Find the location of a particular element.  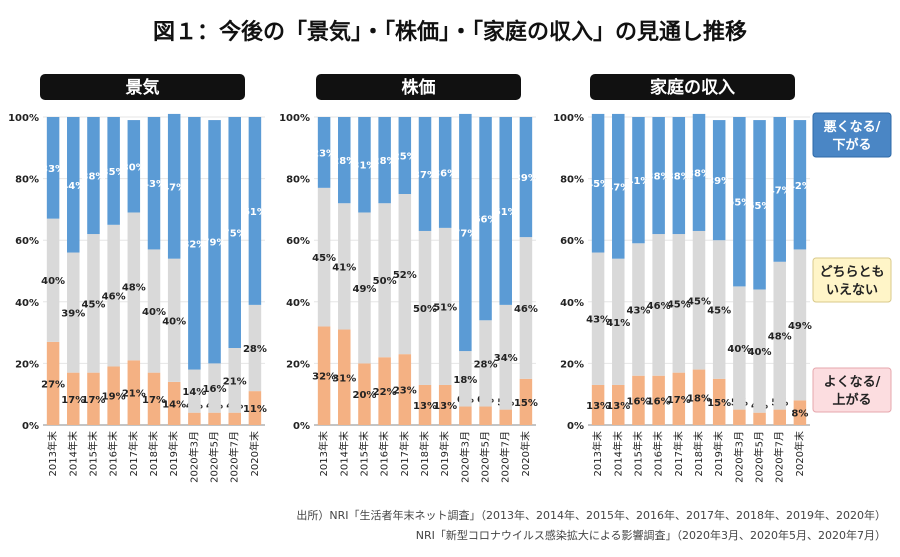

data-label-good: 11% is located at coordinates (255, 409).